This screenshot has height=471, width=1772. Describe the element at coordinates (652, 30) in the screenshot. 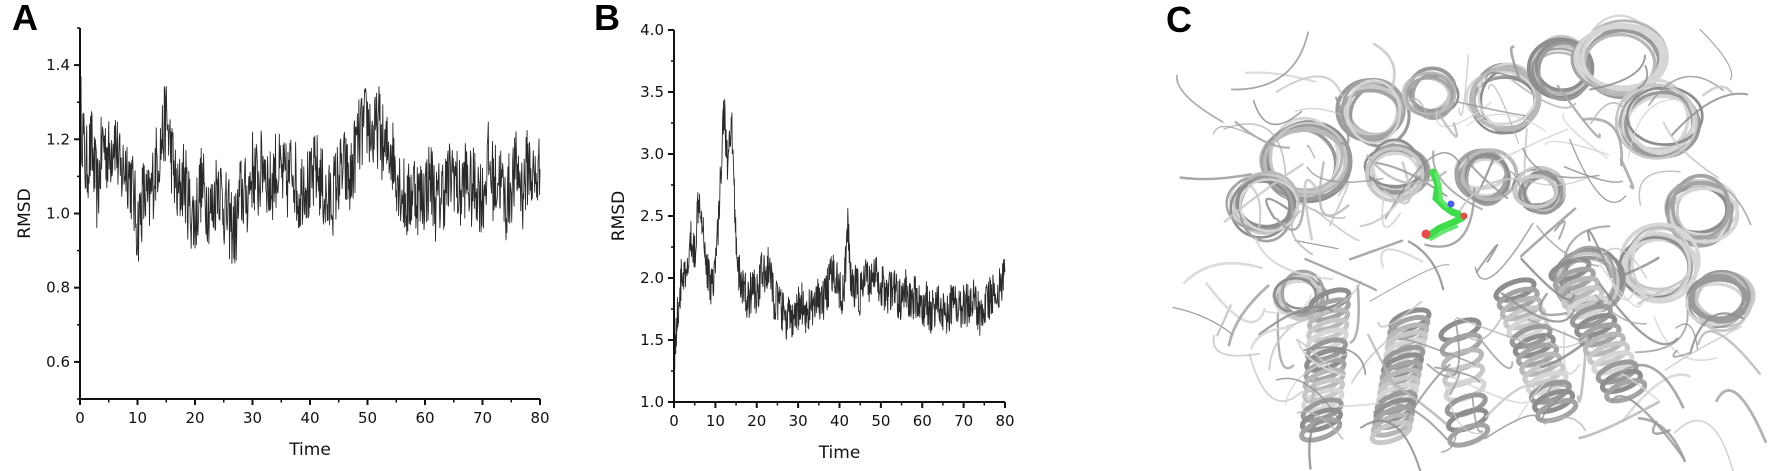

I see `y-tick-label: 4.0` at that location.